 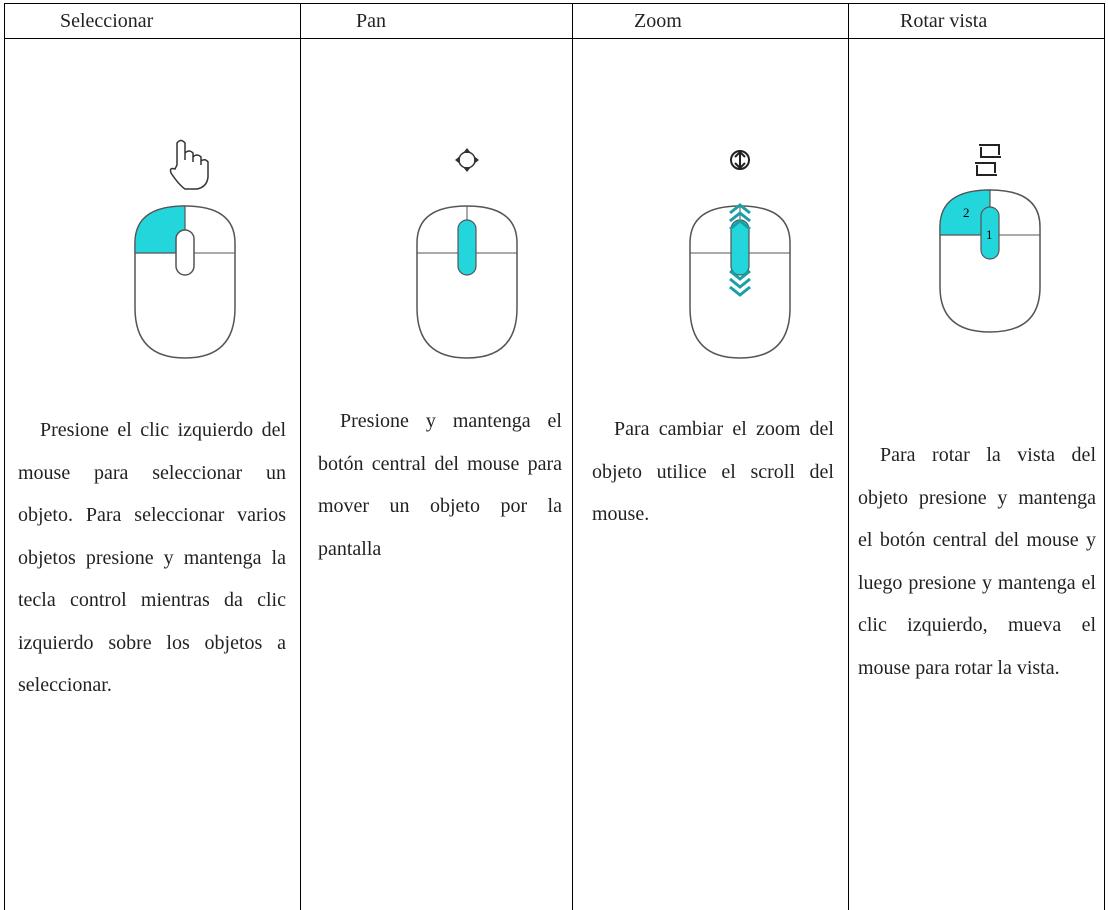 I want to click on select-icon, so click(x=185, y=249).